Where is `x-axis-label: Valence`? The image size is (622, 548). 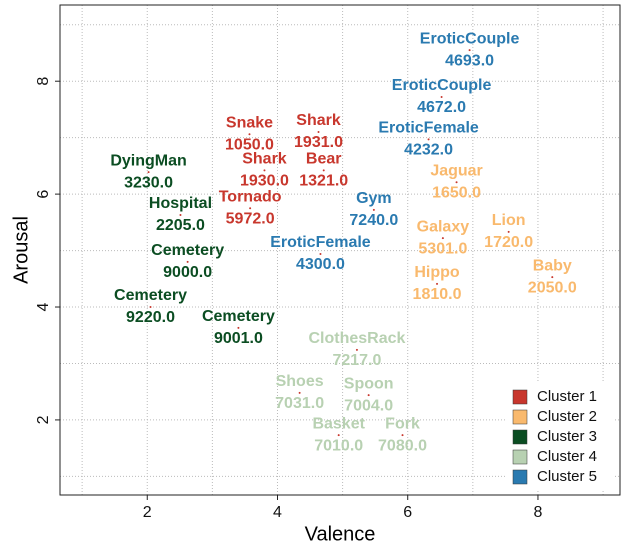
x-axis-label: Valence is located at coordinates (340, 534).